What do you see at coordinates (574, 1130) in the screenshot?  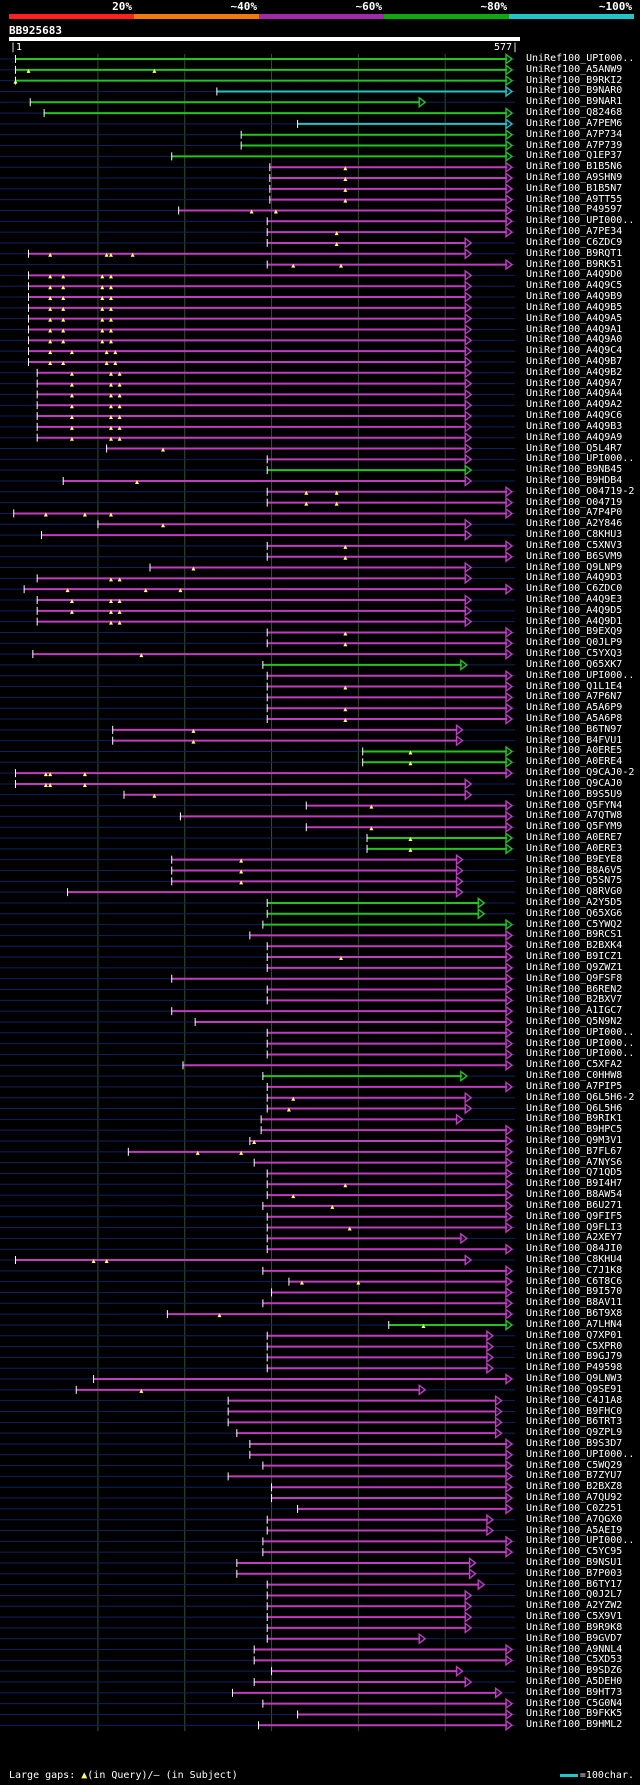 I see `hit-label: UniRef100_B9HPC5` at bounding box center [574, 1130].